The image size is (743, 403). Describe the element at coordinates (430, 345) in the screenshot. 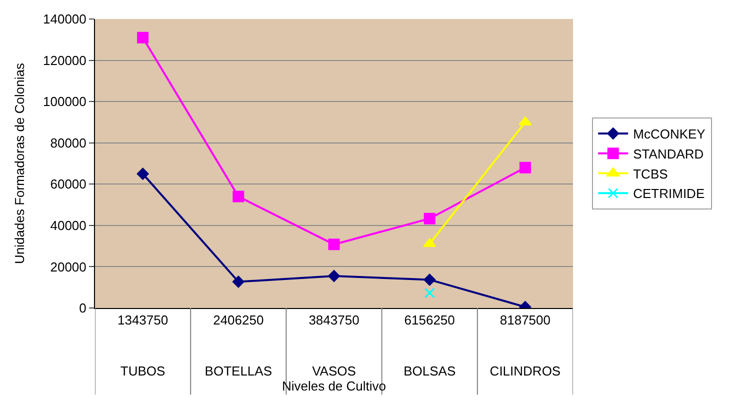

I see `category-label: 6156250 BOLSAS` at that location.